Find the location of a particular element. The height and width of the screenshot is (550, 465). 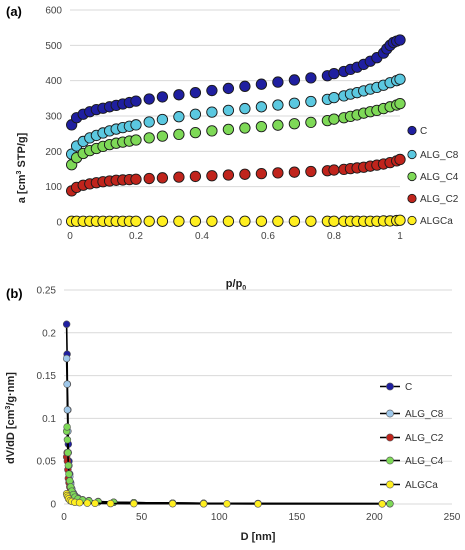

panel-a-x-tick-label: 0.6 is located at coordinates (268, 236).